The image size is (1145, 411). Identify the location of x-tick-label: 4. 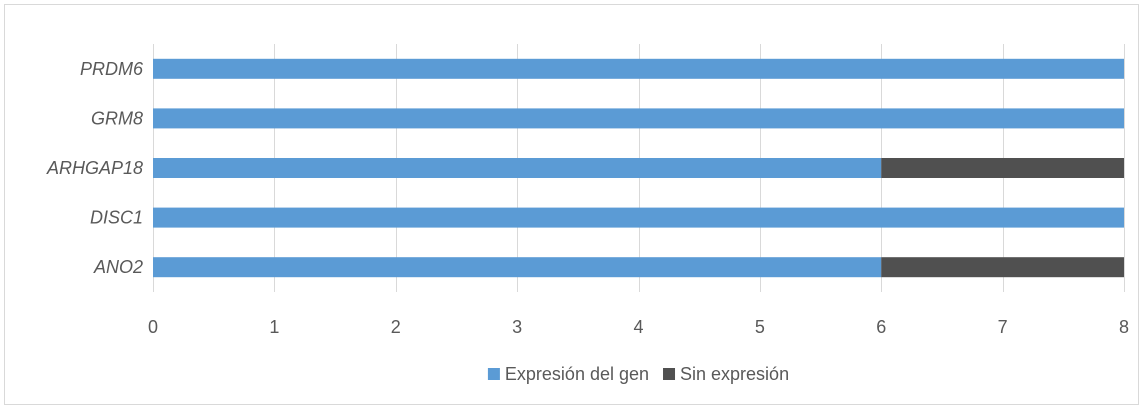
(638, 327).